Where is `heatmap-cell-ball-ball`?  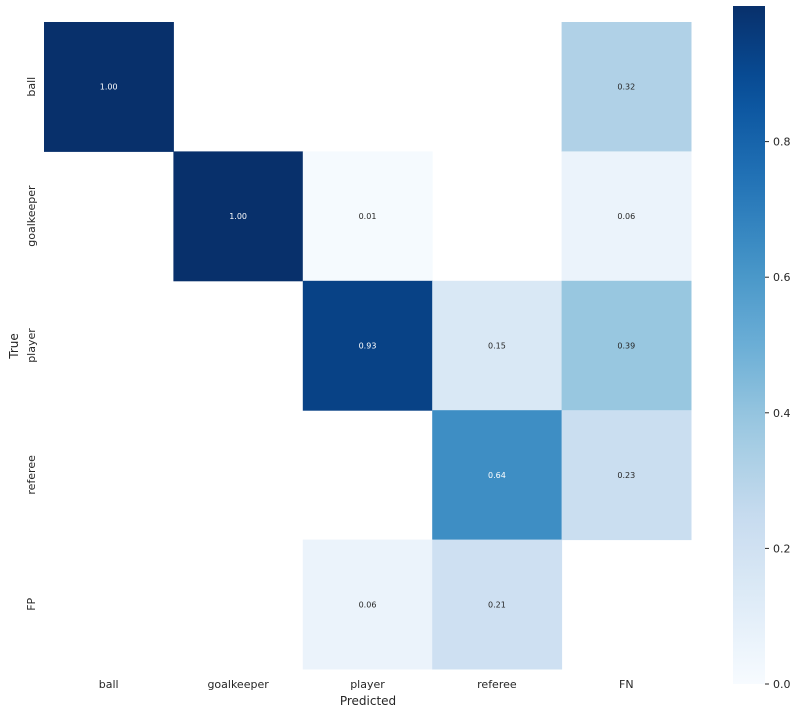
heatmap-cell-ball-ball is located at coordinates (109, 87).